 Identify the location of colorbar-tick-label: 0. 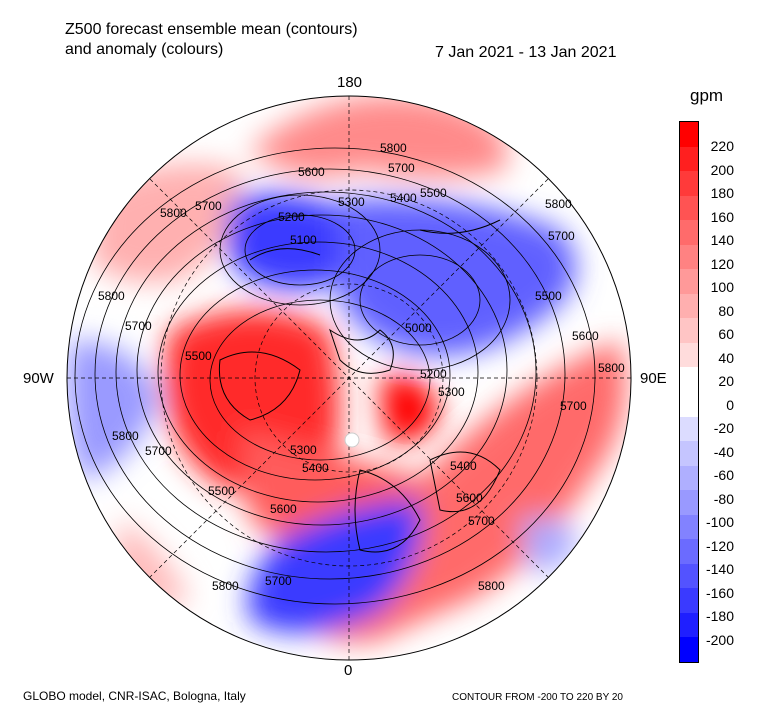
(730, 404).